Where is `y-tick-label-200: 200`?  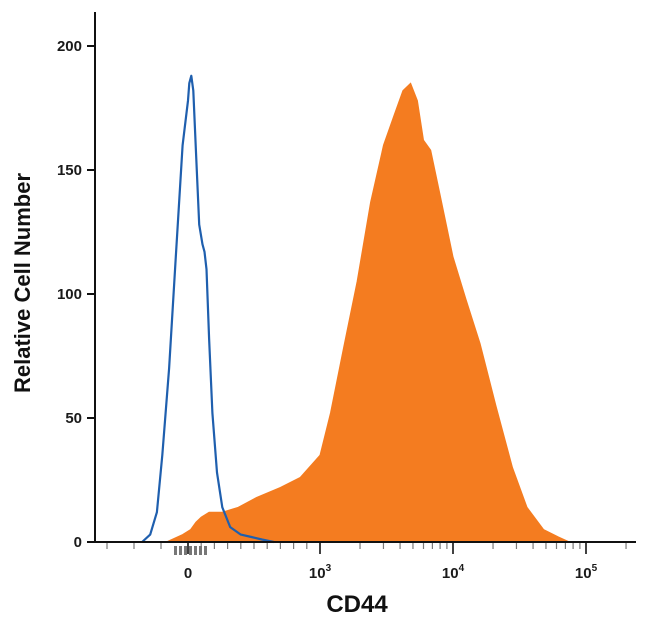
y-tick-label-200: 200 is located at coordinates (69, 46).